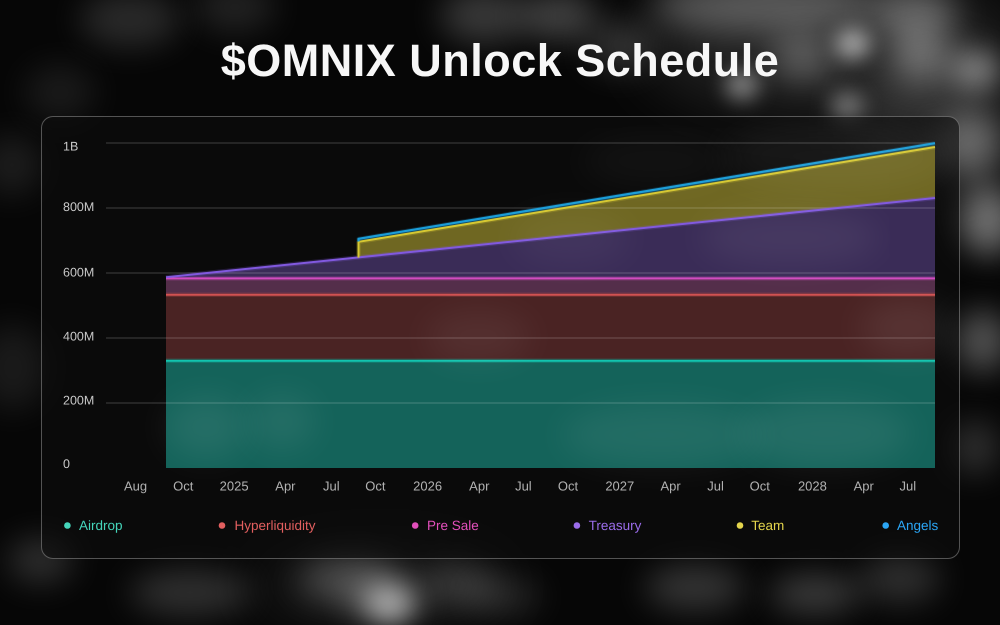  What do you see at coordinates (78, 337) in the screenshot?
I see `svg-text: 400M` at bounding box center [78, 337].